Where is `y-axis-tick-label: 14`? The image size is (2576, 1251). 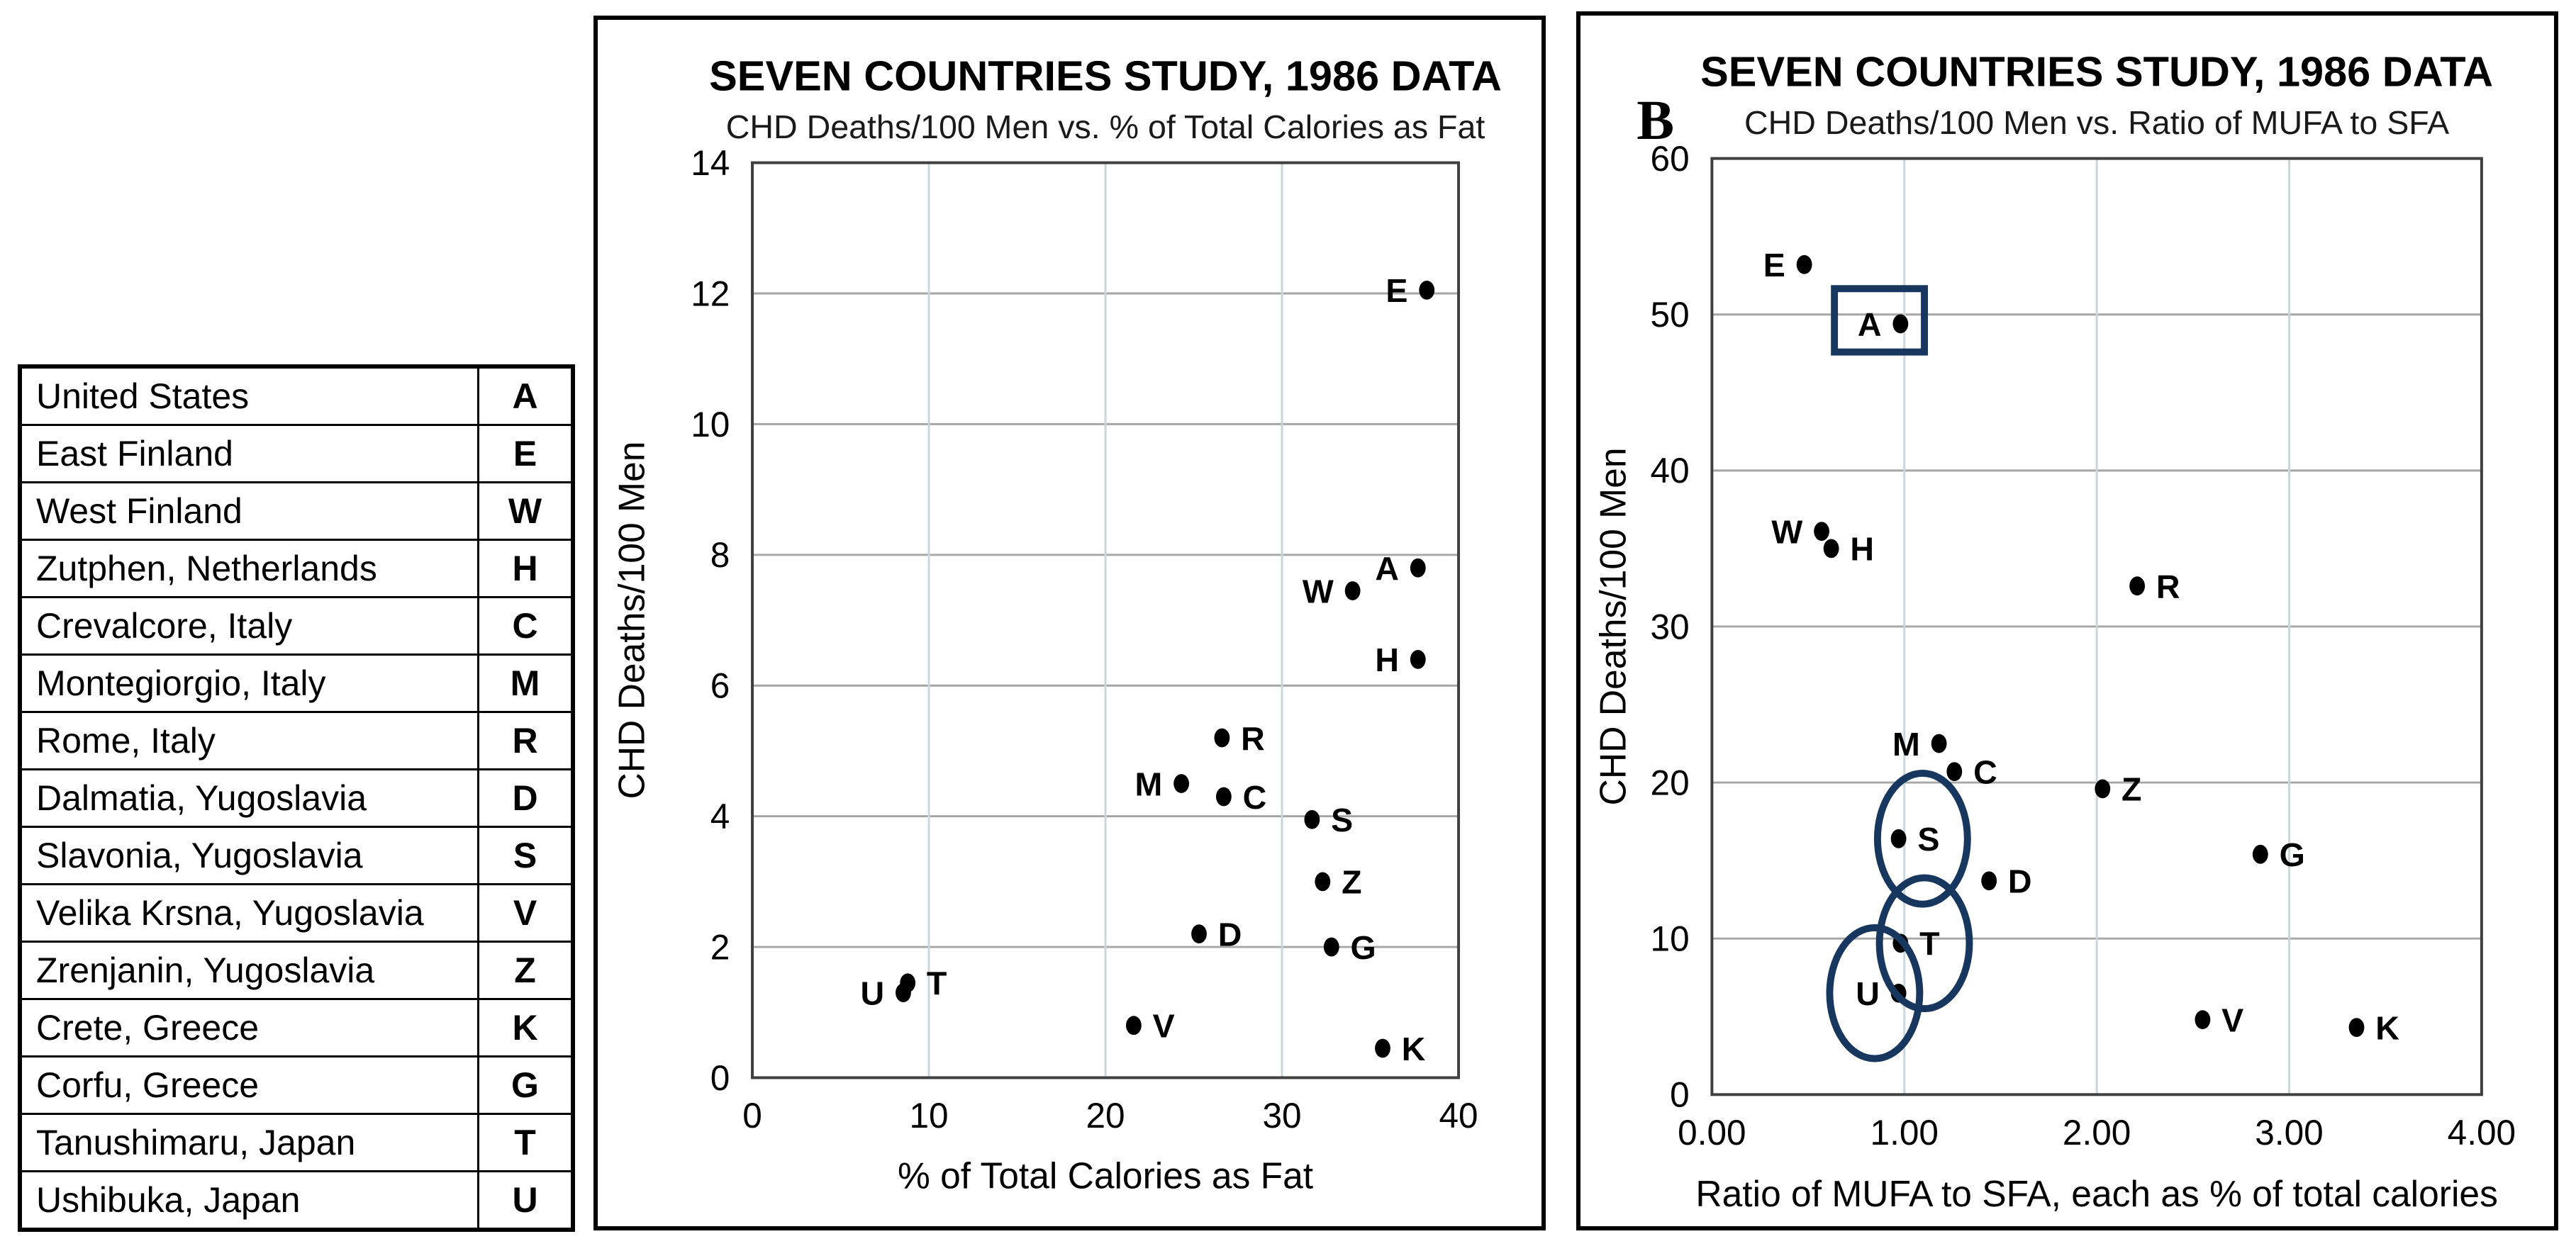
y-axis-tick-label: 14 is located at coordinates (710, 163).